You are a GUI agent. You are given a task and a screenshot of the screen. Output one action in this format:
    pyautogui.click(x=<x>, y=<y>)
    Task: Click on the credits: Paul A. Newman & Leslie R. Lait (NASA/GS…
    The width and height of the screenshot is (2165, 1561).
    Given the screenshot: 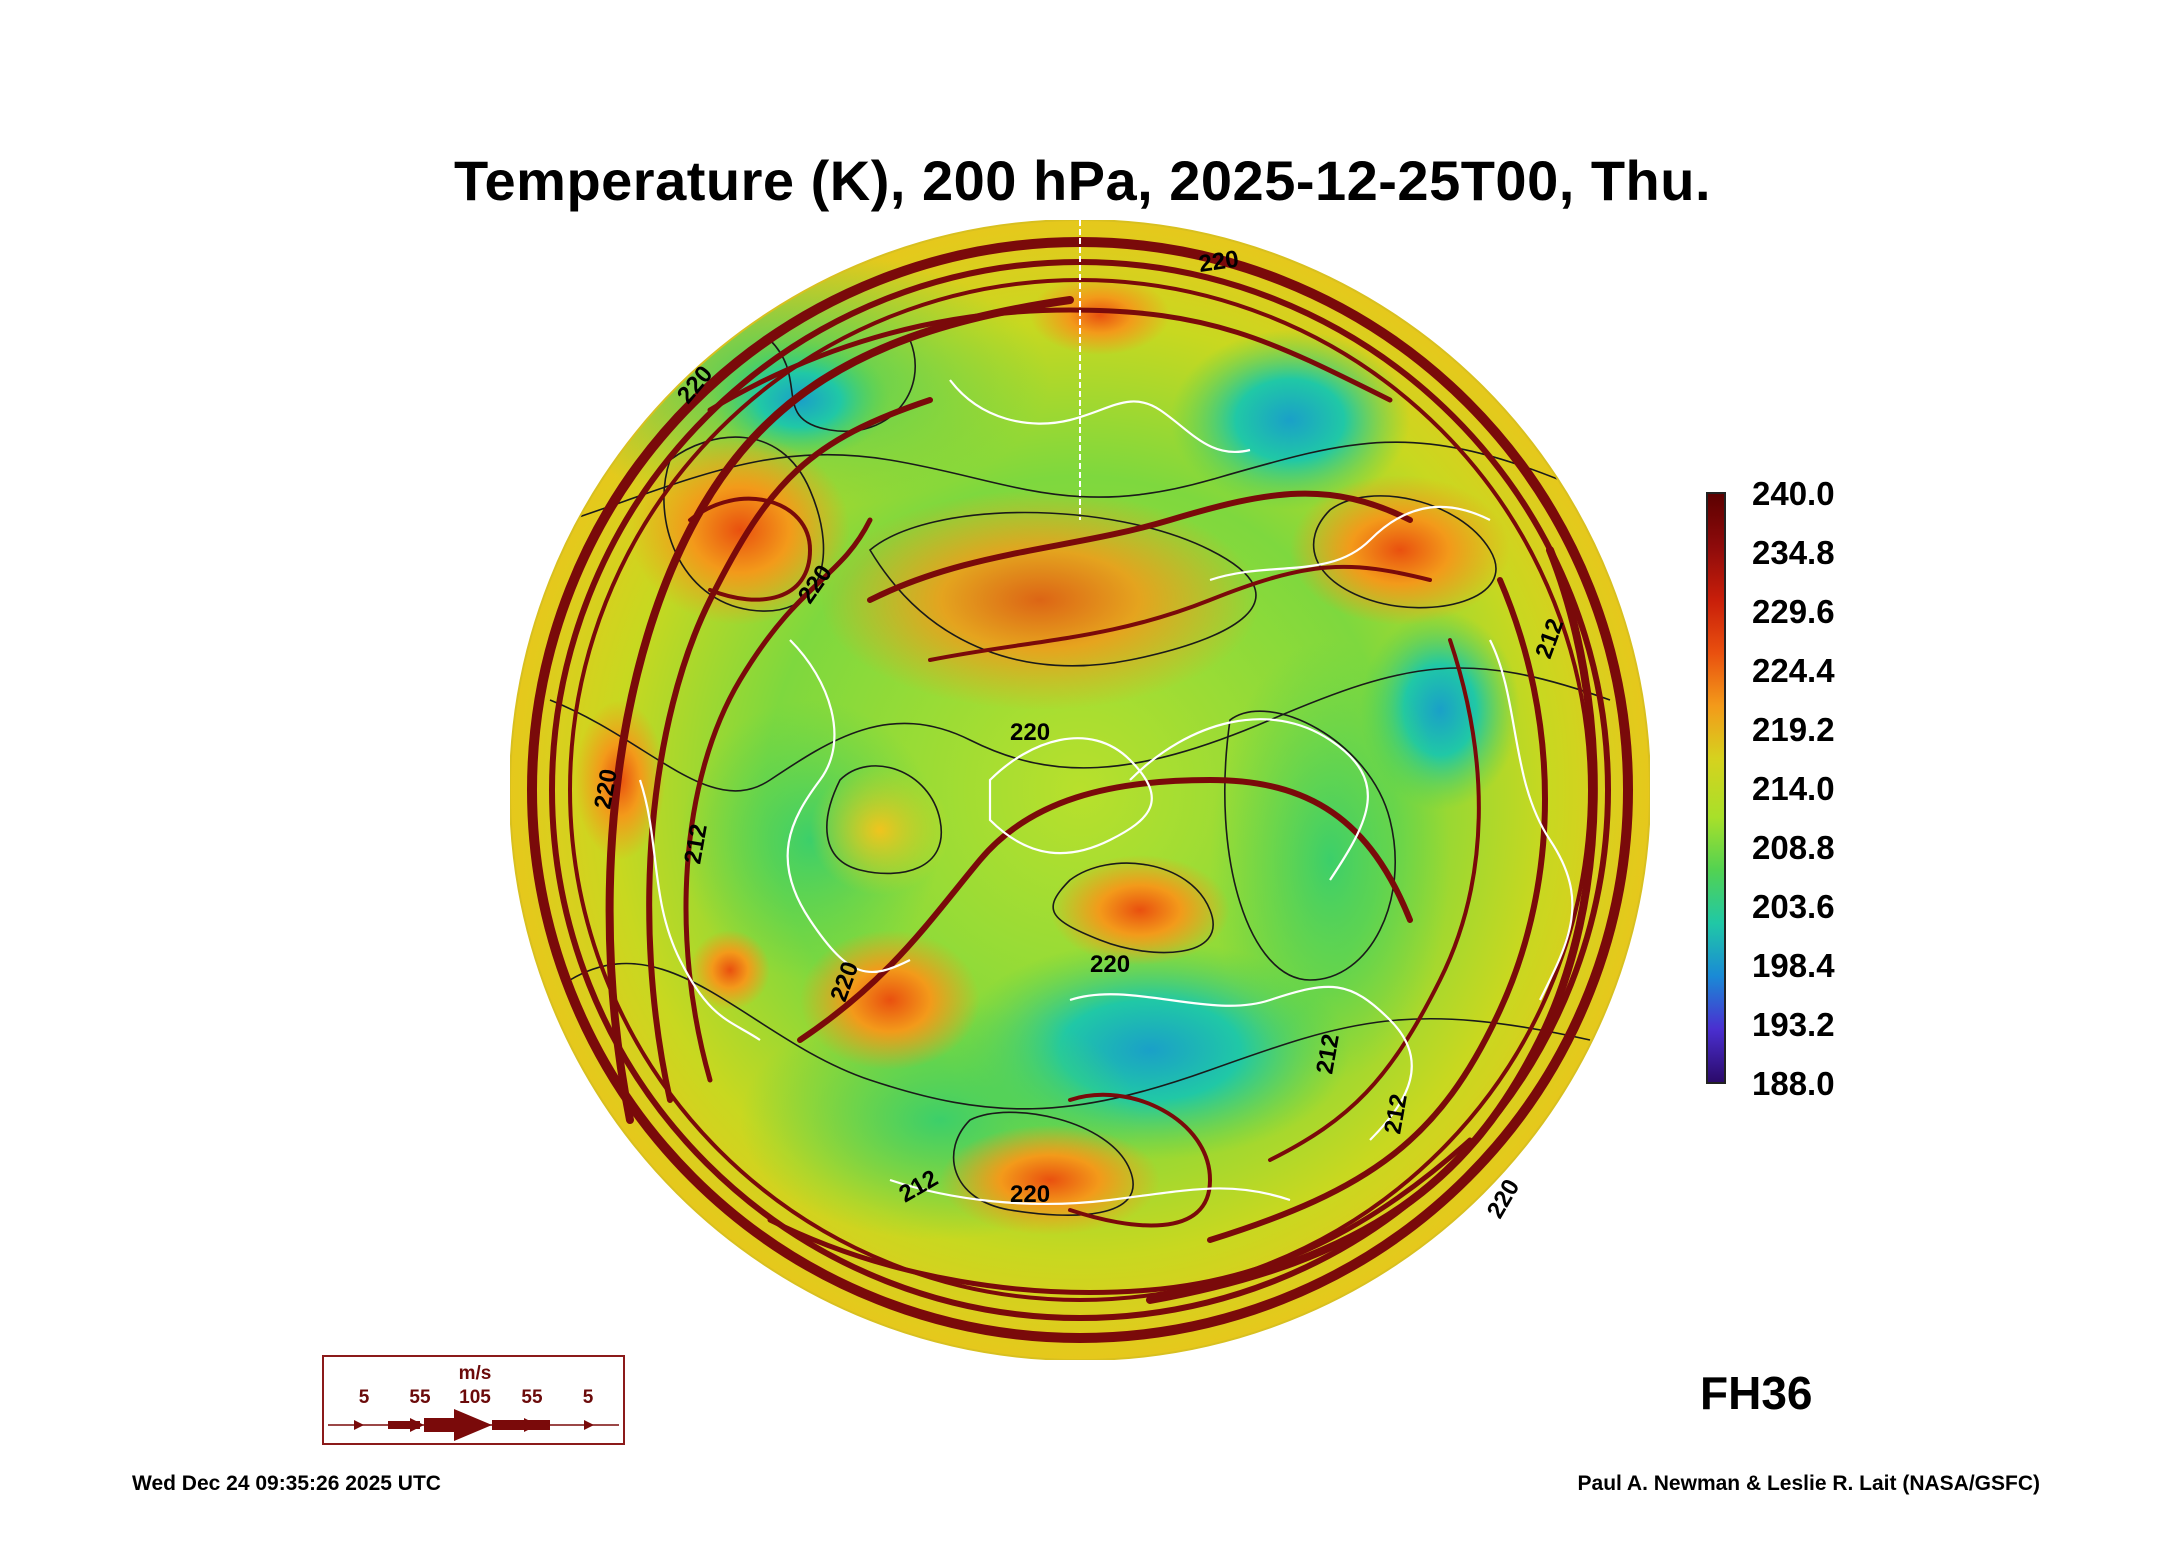 What is the action you would take?
    pyautogui.click(x=1808, y=1483)
    